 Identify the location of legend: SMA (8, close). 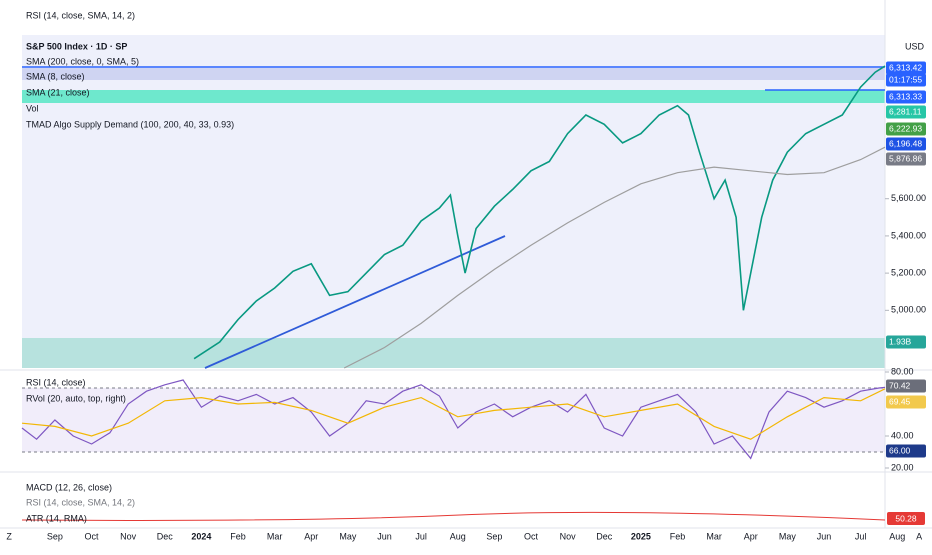
(55, 76).